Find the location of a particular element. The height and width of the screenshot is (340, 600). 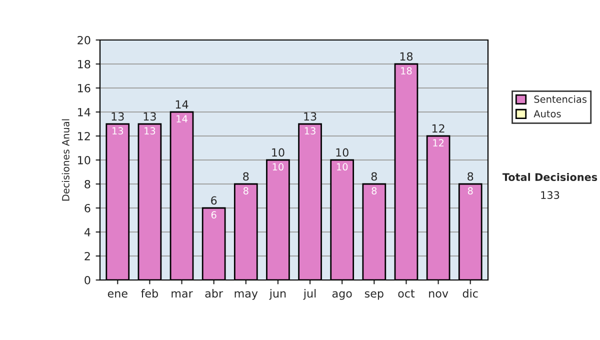

y-tick-label: 20 is located at coordinates (84, 40).